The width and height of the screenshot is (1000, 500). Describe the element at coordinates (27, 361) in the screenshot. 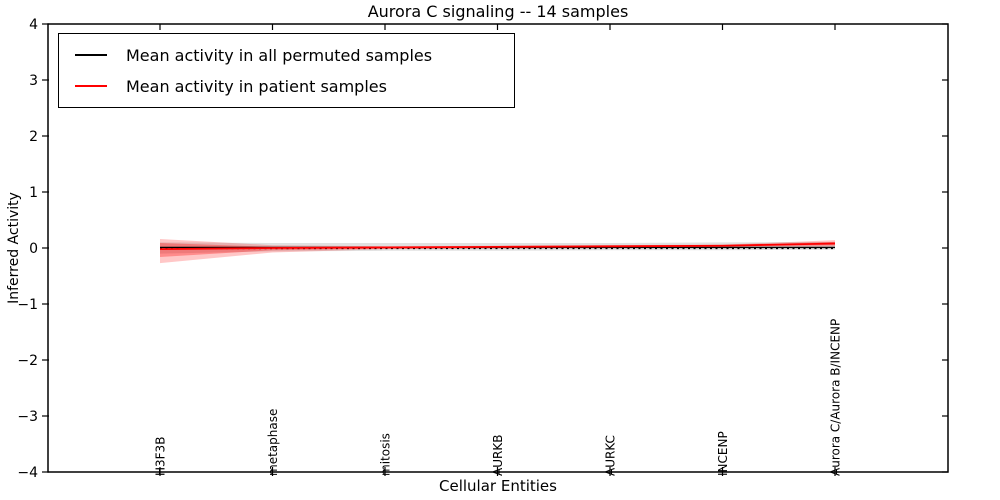

I see `y-tick-label: −2` at that location.